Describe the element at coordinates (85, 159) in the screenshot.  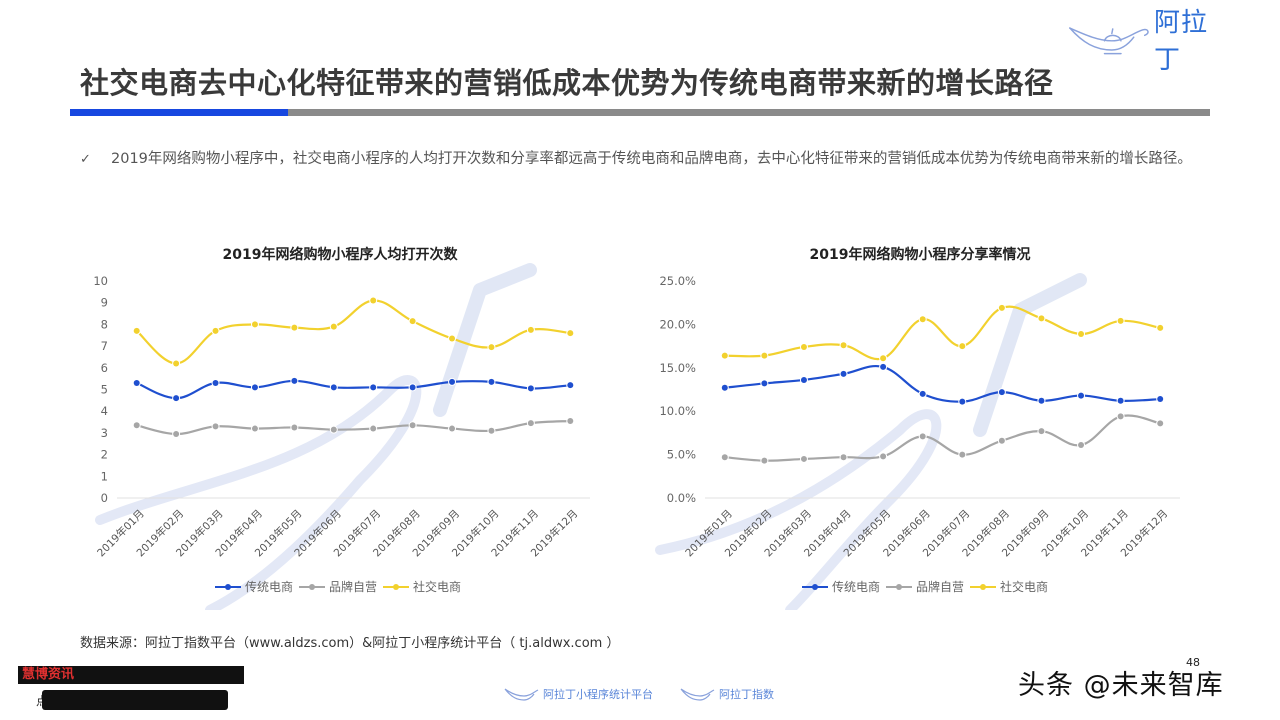
I see `checkmark-icon: ✓` at that location.